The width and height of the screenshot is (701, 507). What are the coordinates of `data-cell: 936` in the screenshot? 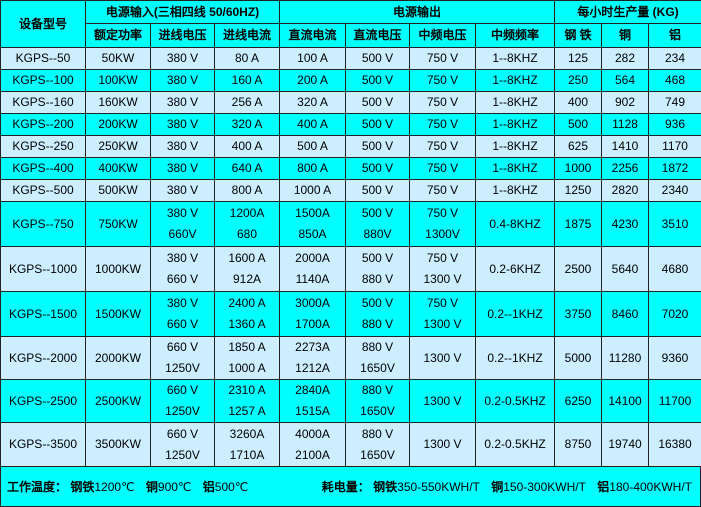 It's located at (675, 125).